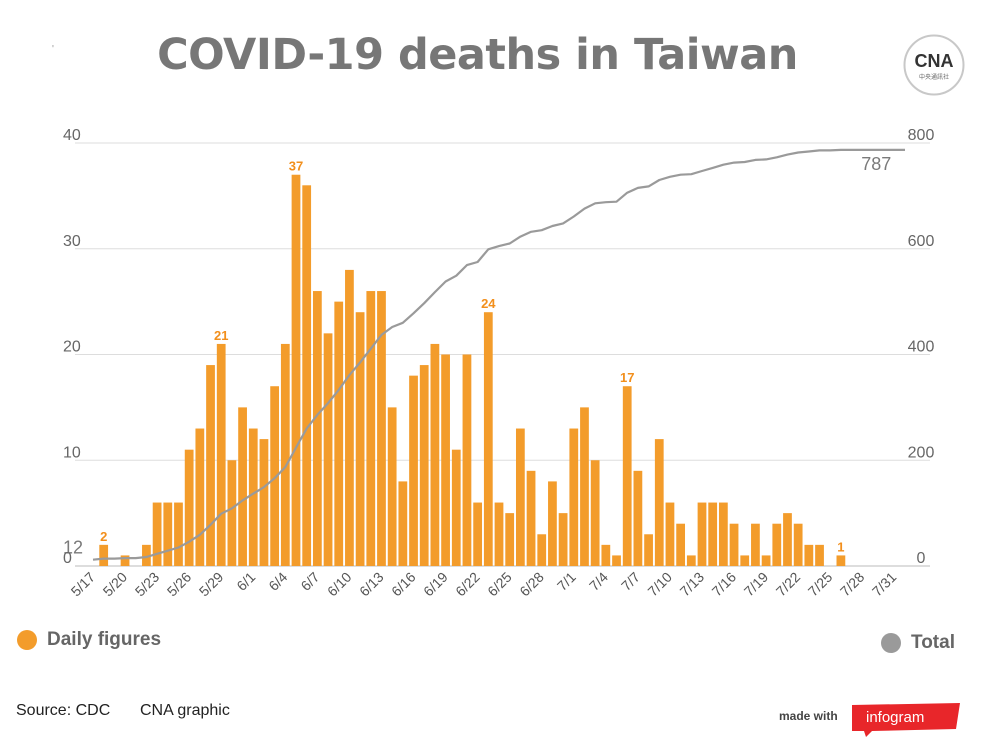  What do you see at coordinates (531, 584) in the screenshot?
I see `x-tick-label: 6/28` at bounding box center [531, 584].